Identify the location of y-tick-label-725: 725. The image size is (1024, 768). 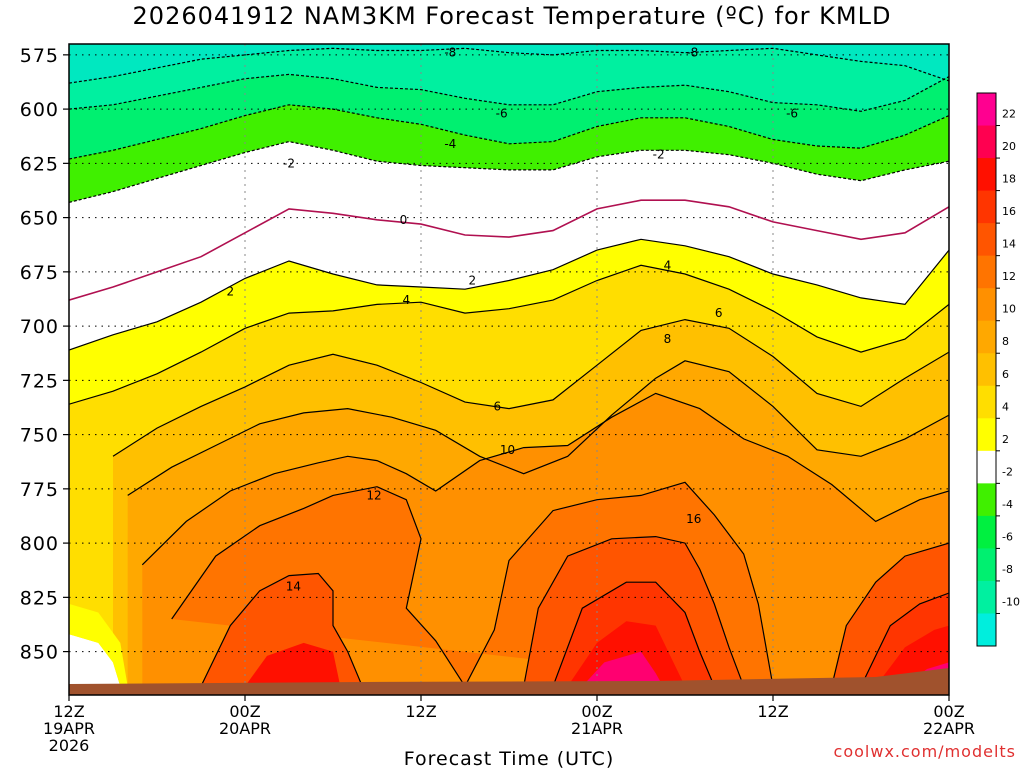
(39, 381).